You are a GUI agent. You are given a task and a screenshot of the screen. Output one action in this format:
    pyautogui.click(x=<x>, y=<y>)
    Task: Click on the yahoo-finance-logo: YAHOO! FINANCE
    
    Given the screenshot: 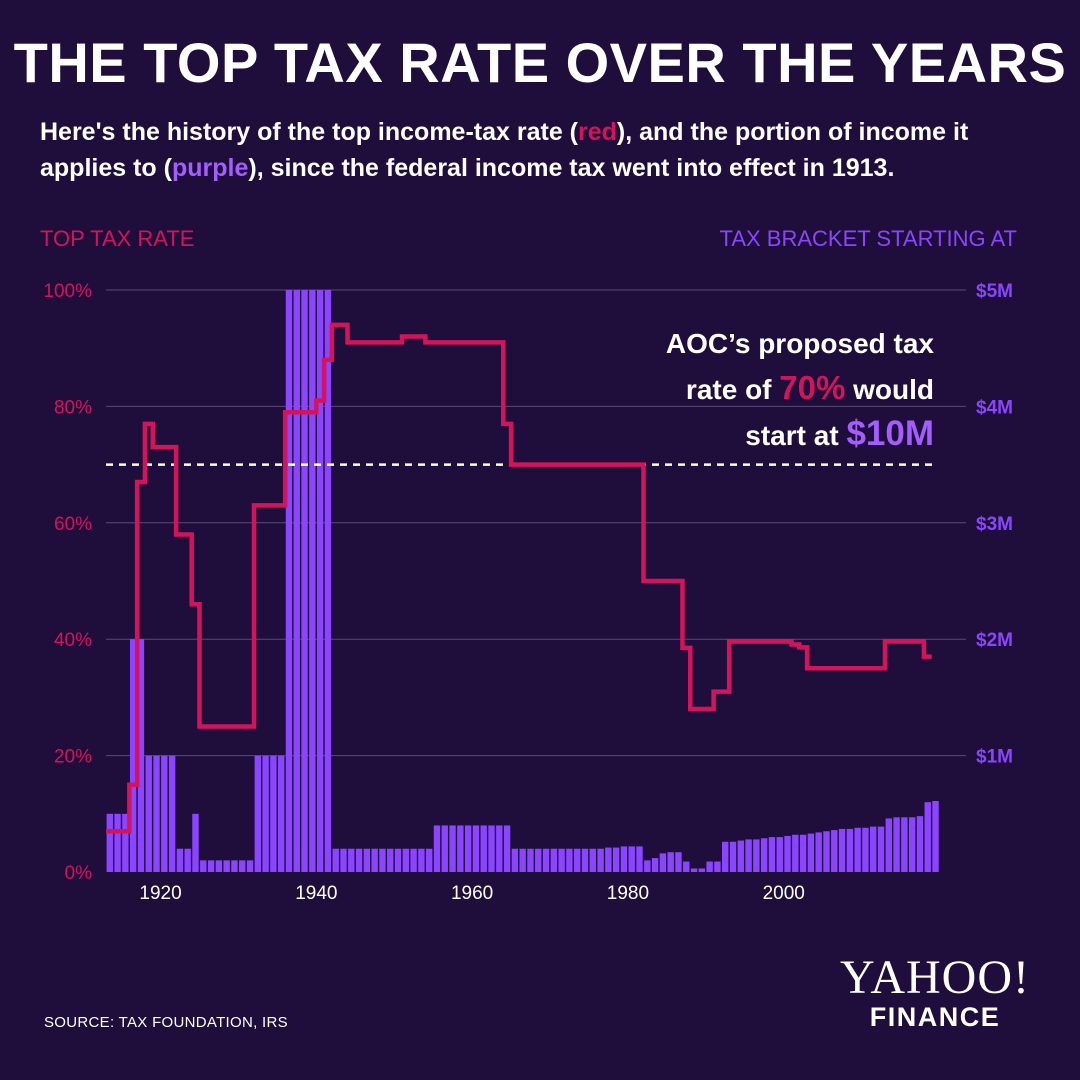 What is the action you would take?
    pyautogui.click(x=935, y=991)
    